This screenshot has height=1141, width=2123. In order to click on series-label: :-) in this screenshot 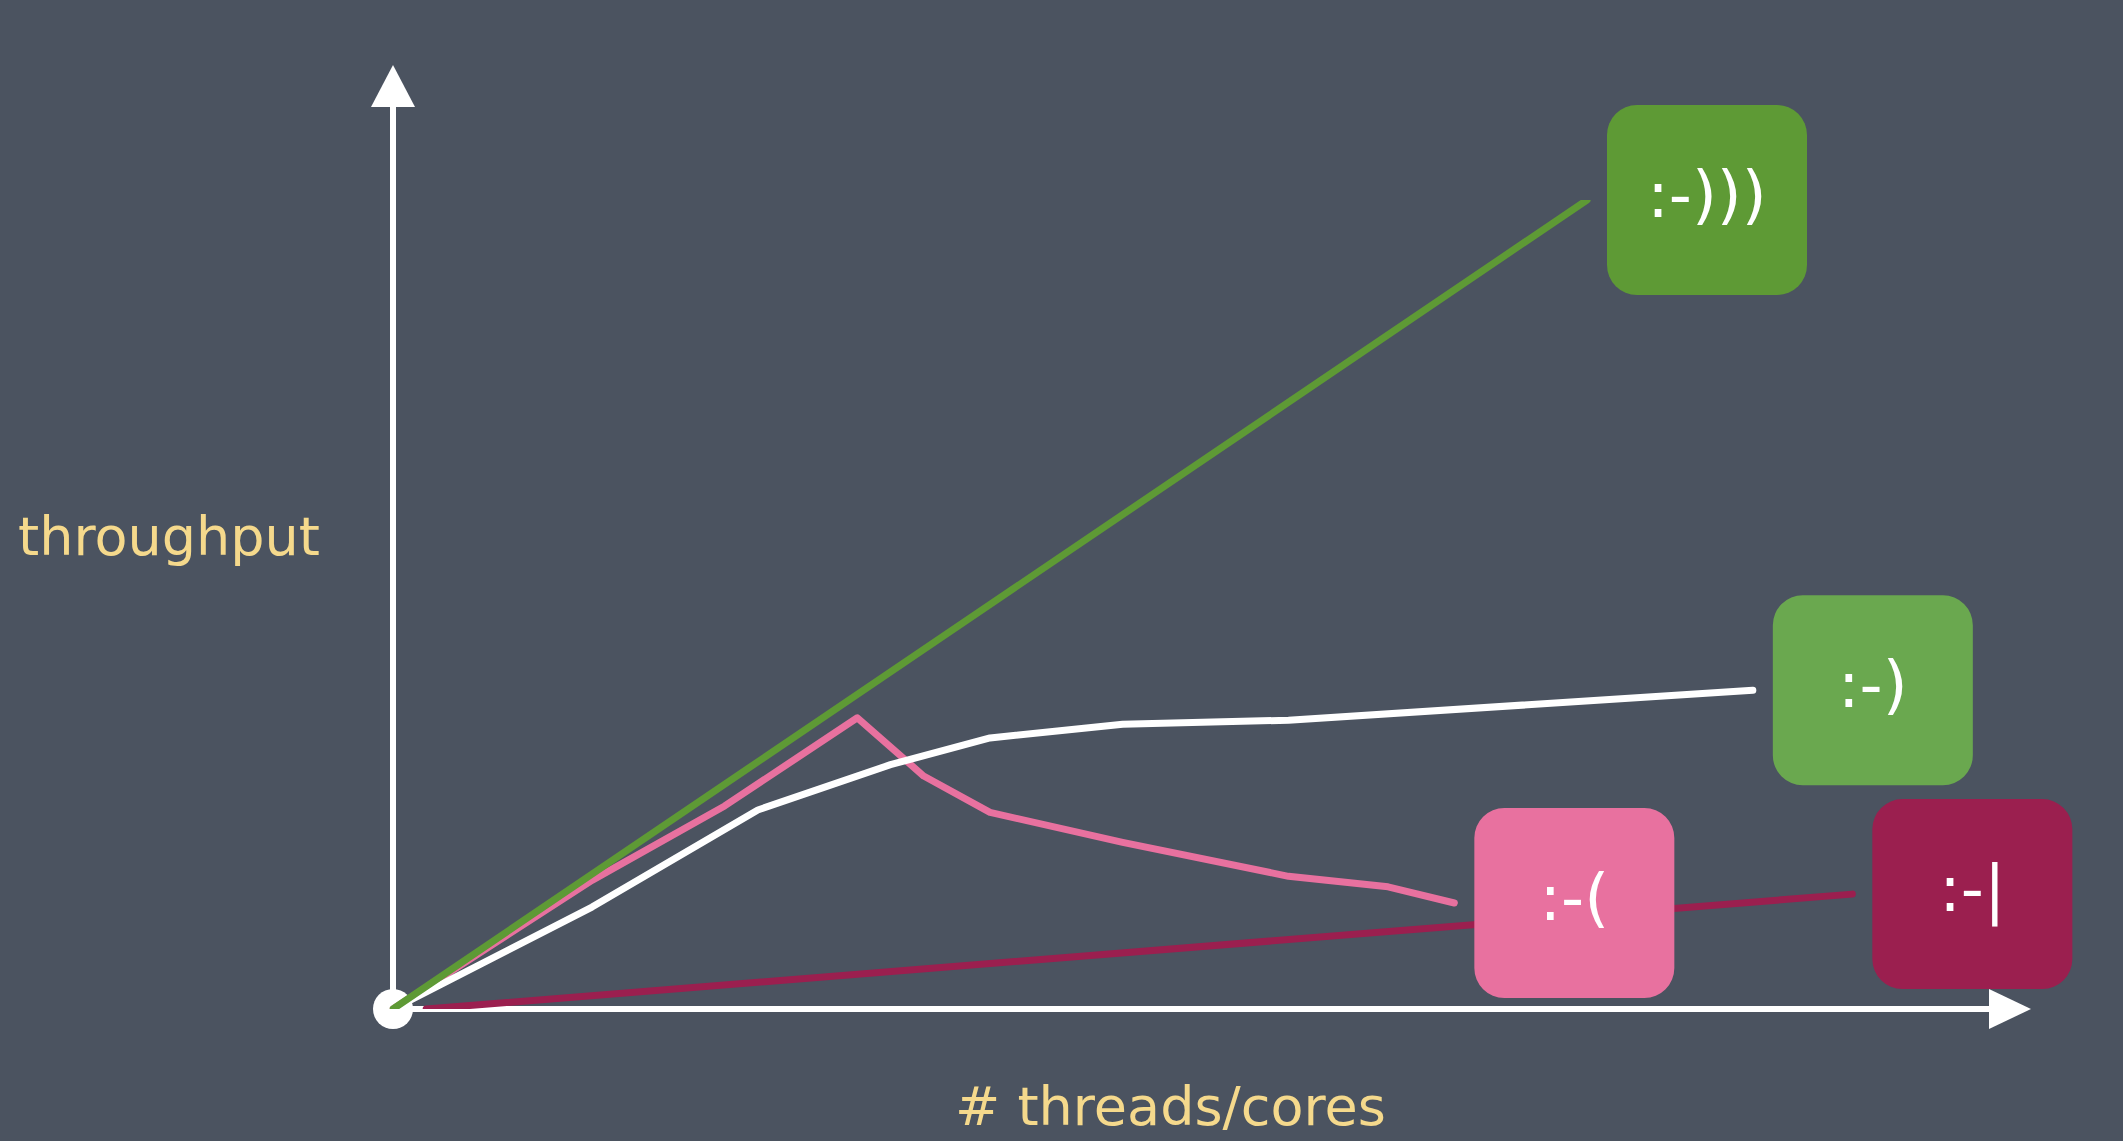, I will do `click(1873, 684)`.